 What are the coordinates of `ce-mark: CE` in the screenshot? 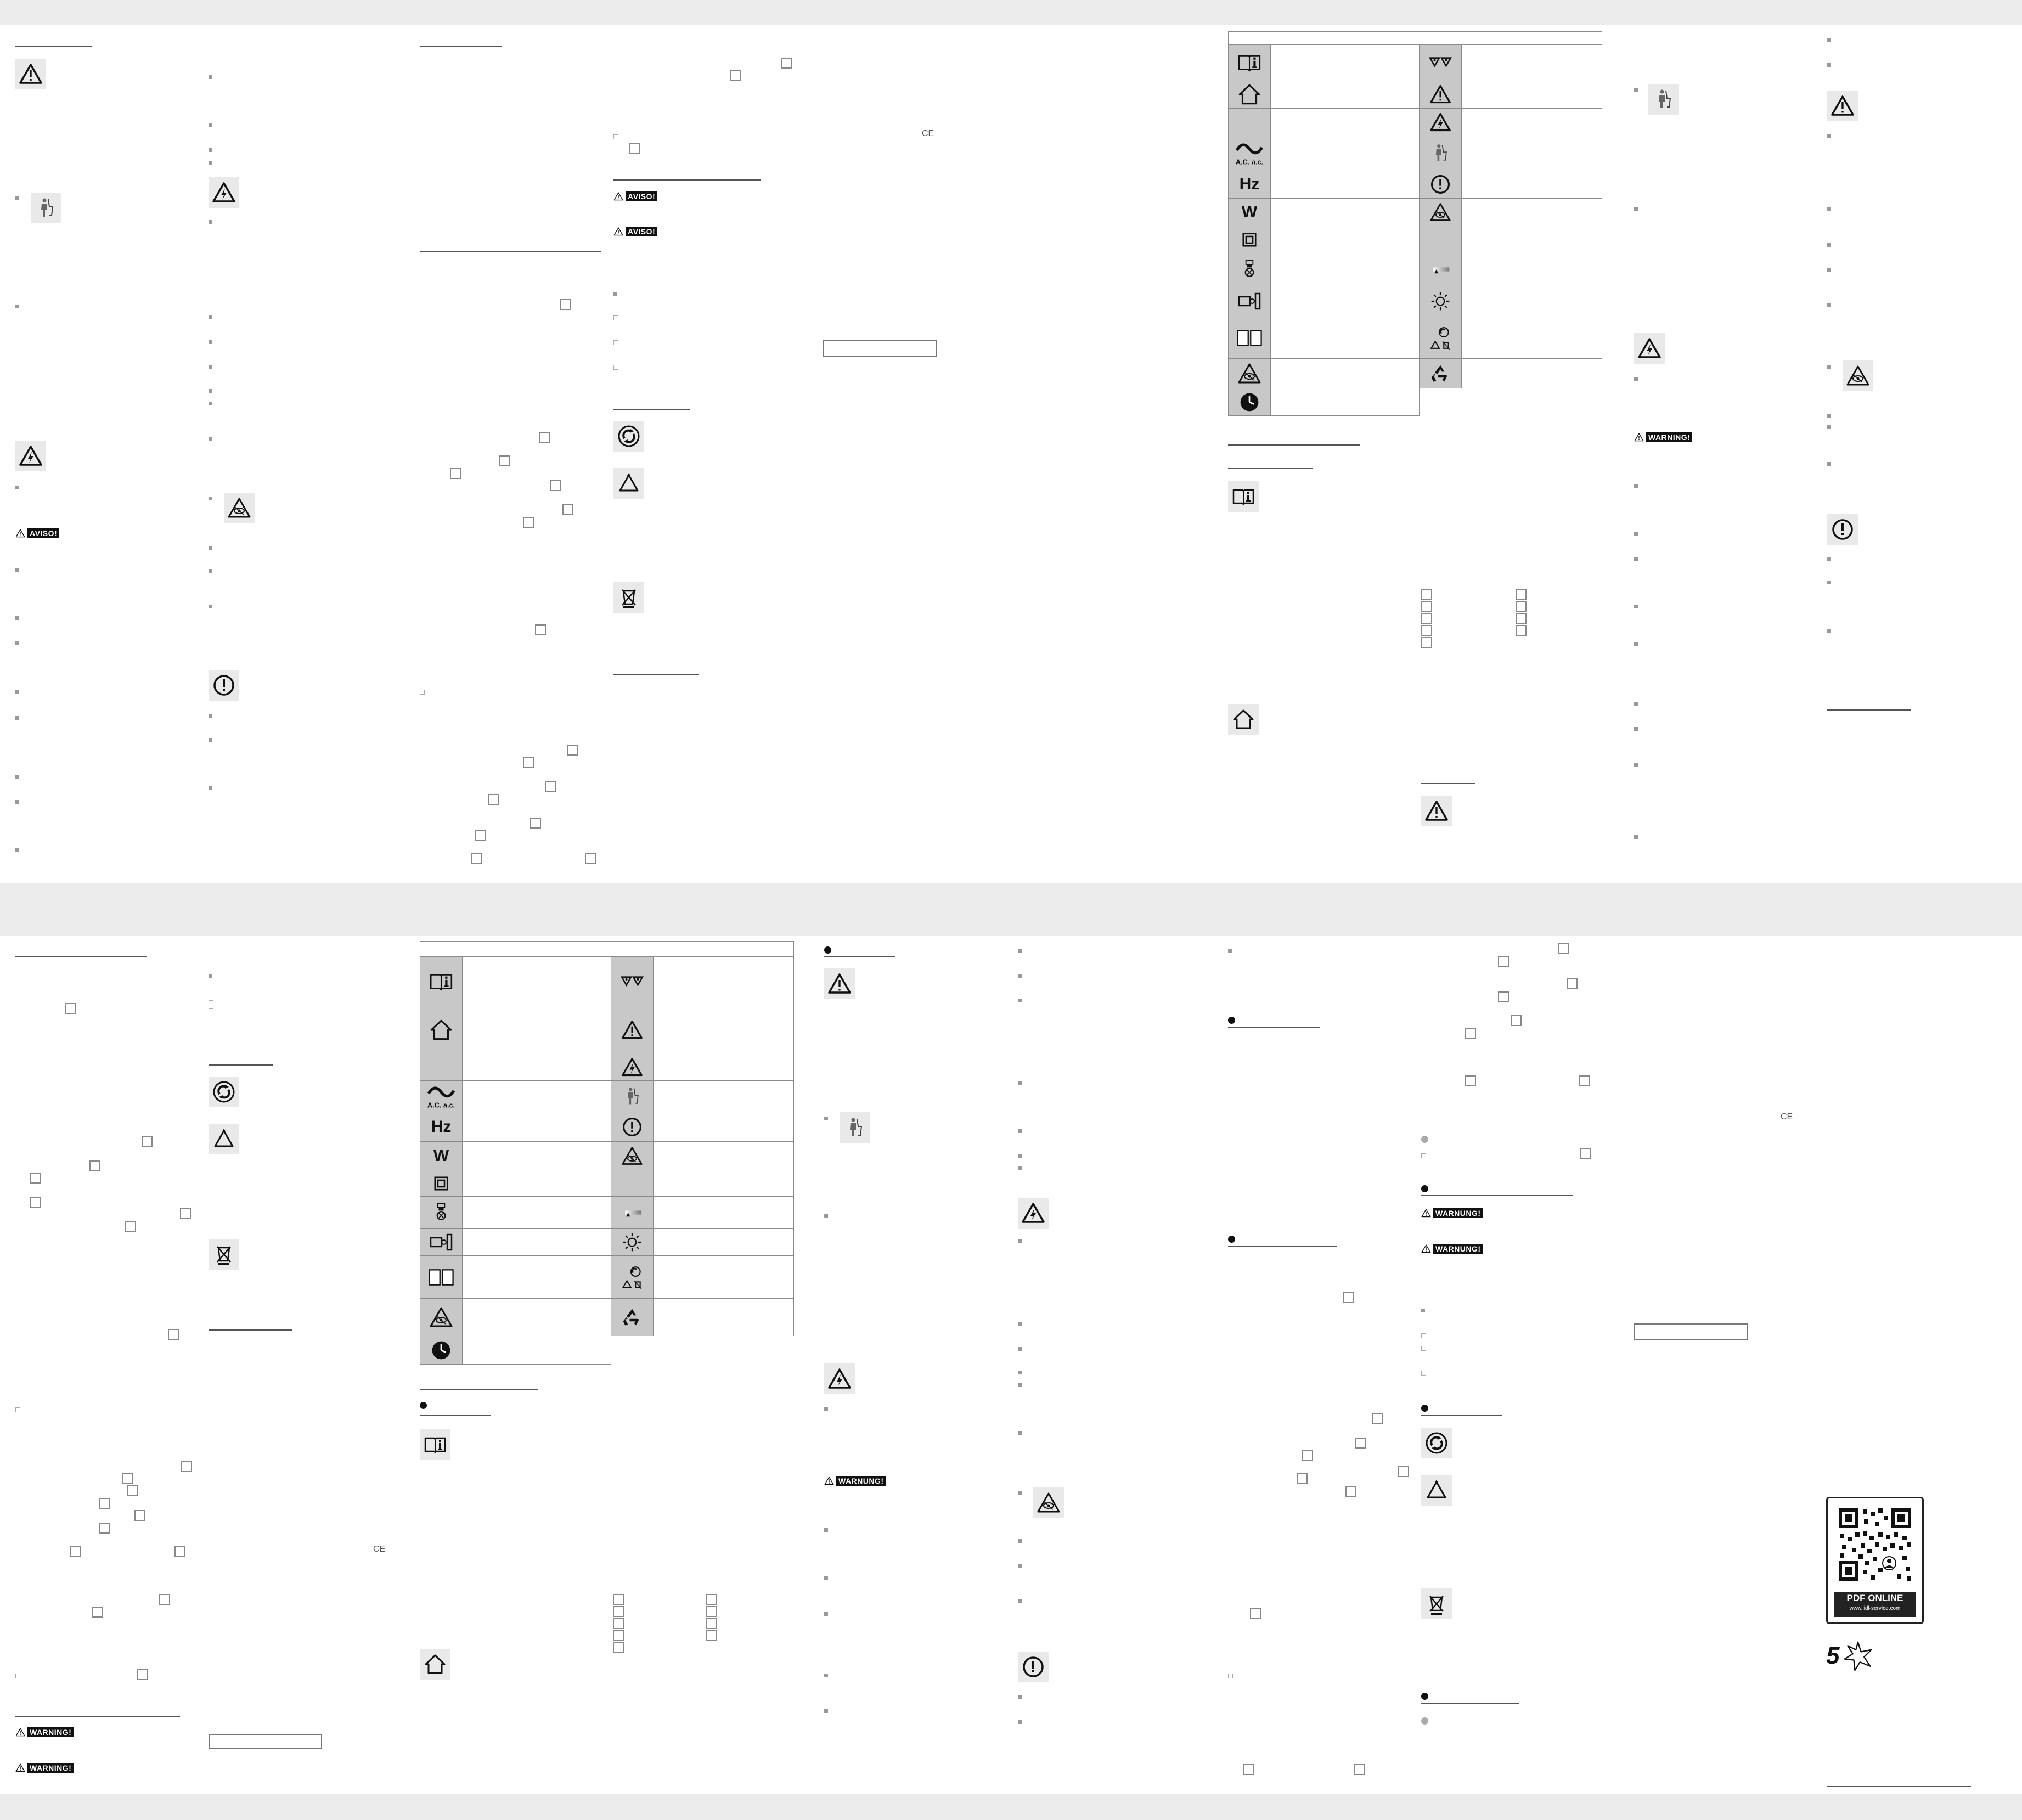 It's located at (1787, 1117).